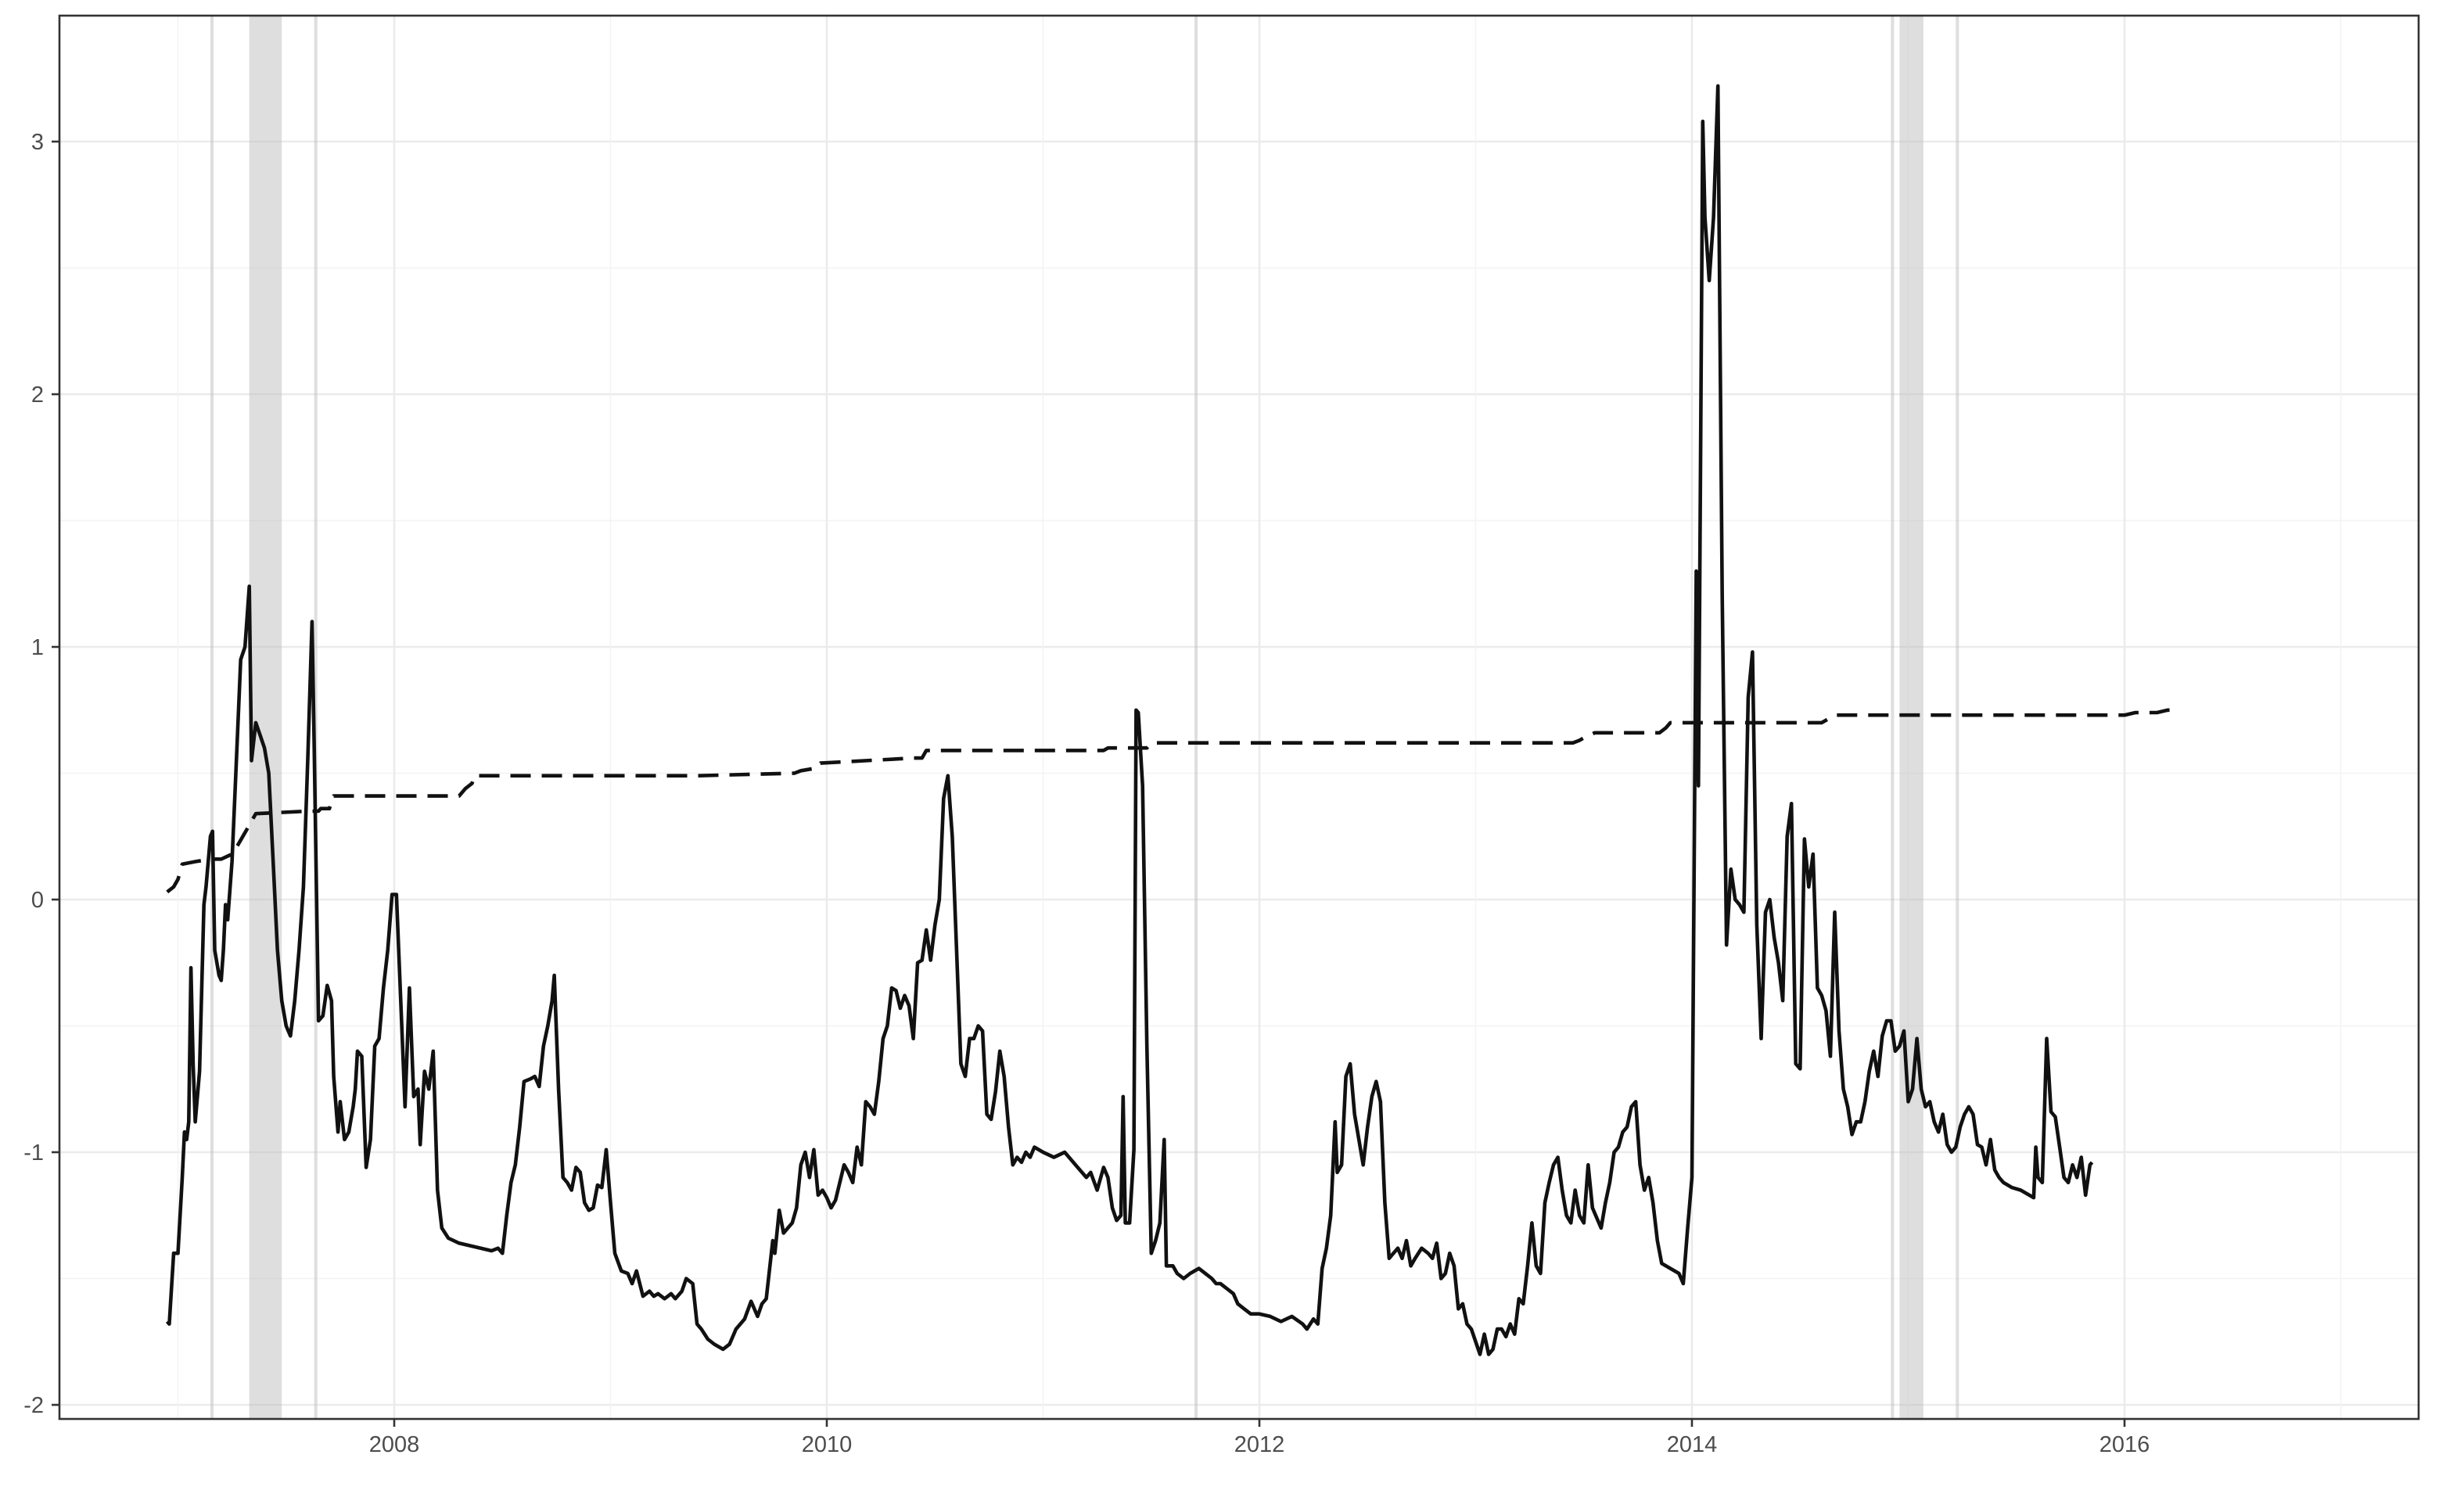 Image resolution: width=2464 pixels, height=1487 pixels. What do you see at coordinates (828, 1444) in the screenshot?
I see `x-tick-label: 2010` at bounding box center [828, 1444].